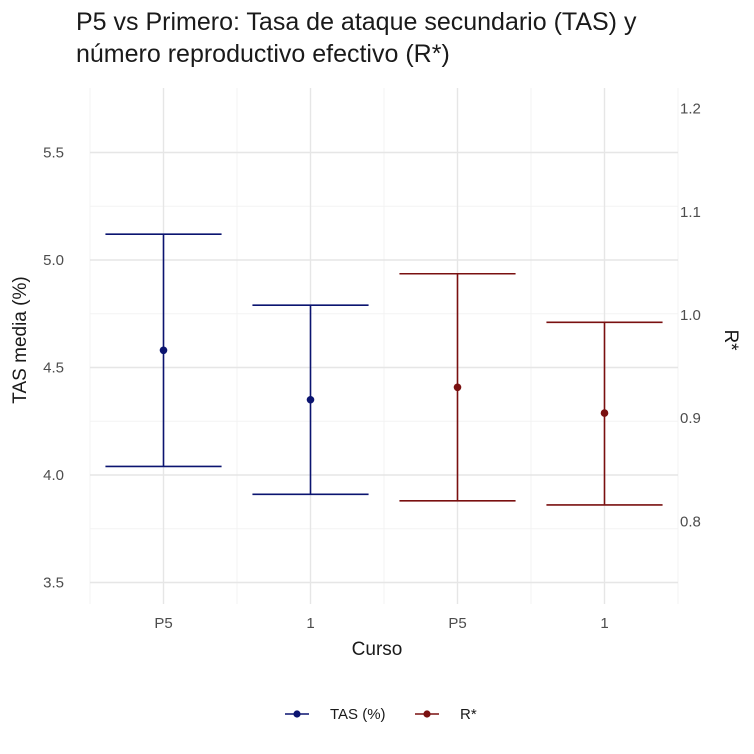 This screenshot has height=754, width=754. Describe the element at coordinates (377, 649) in the screenshot. I see `x-axis-title: Curso` at that location.